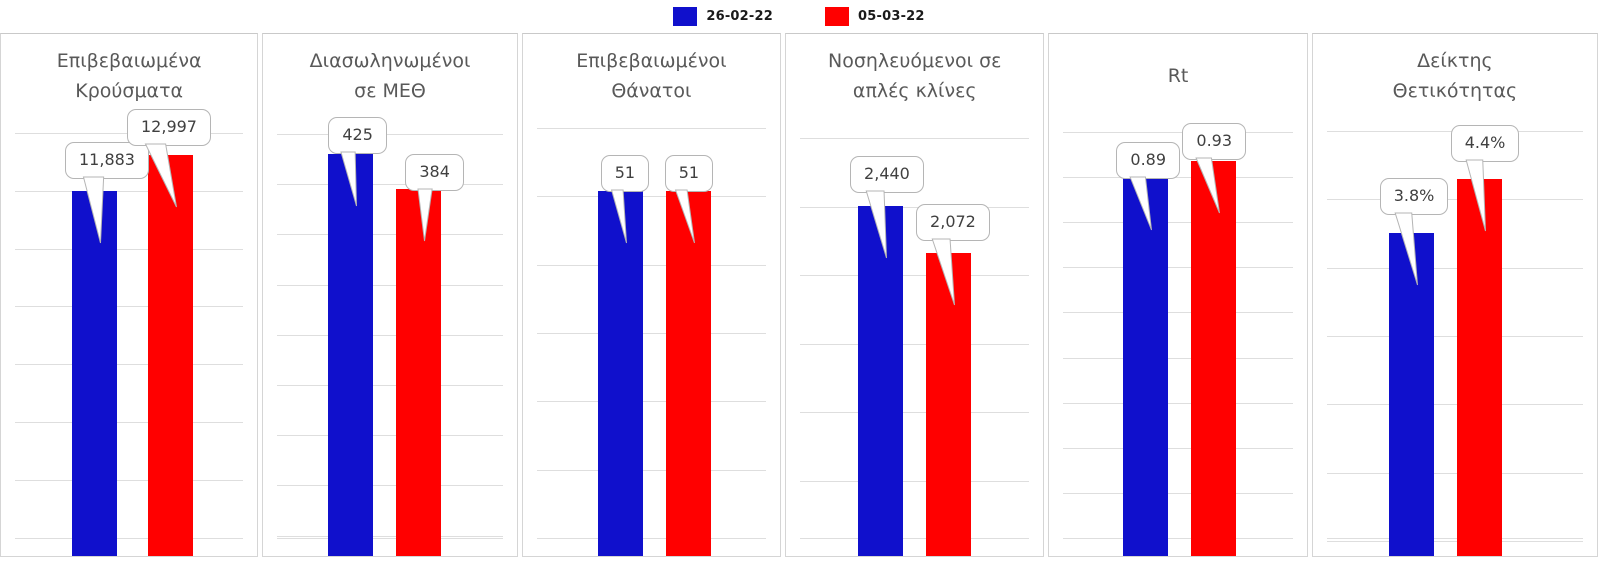 This screenshot has width=1598, height=563. What do you see at coordinates (1178, 76) in the screenshot?
I see `panel-title-4: Rt` at bounding box center [1178, 76].